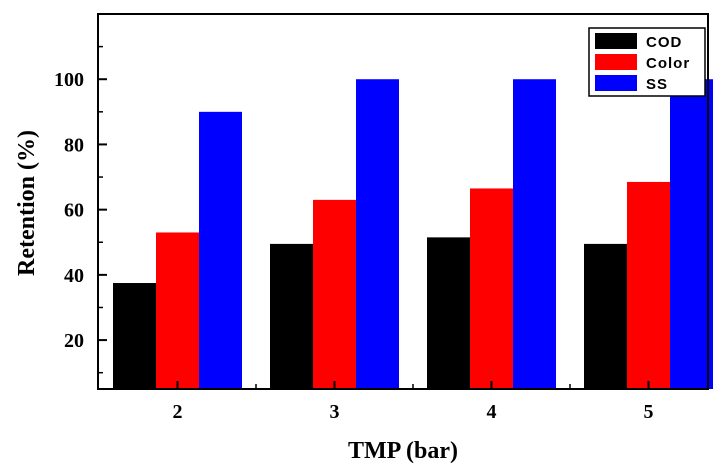 The image size is (714, 465). Describe the element at coordinates (664, 42) in the screenshot. I see `legend-label-cod: COD` at that location.